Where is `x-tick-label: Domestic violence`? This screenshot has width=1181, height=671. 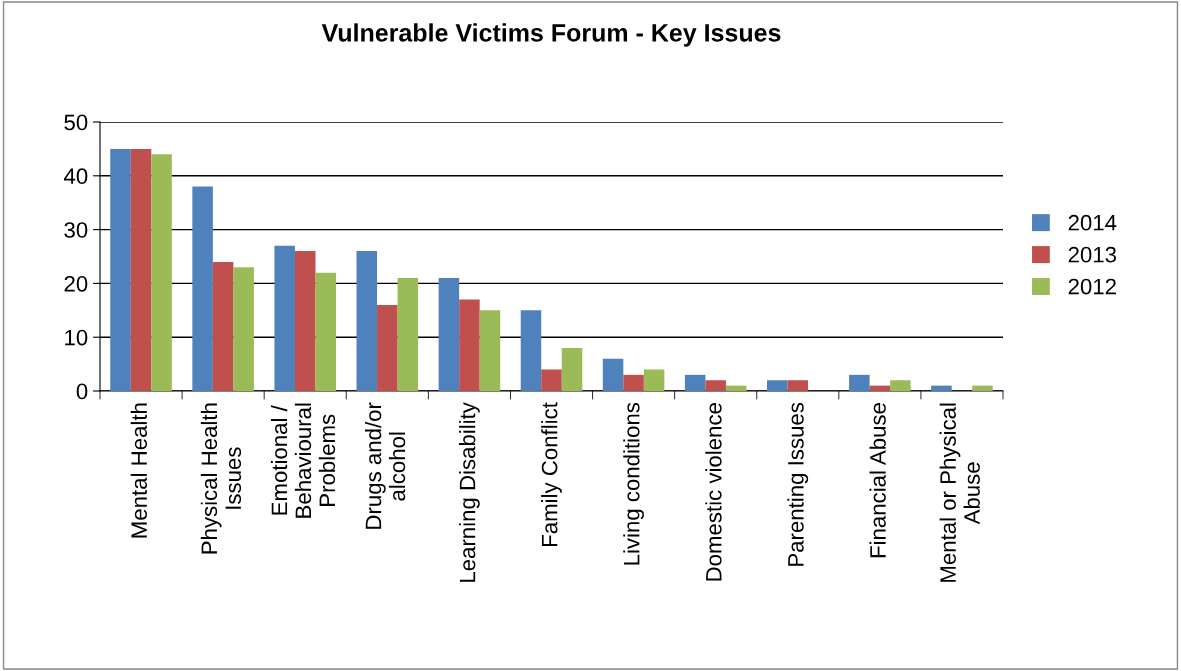 x-tick-label: Domestic violence is located at coordinates (713, 492).